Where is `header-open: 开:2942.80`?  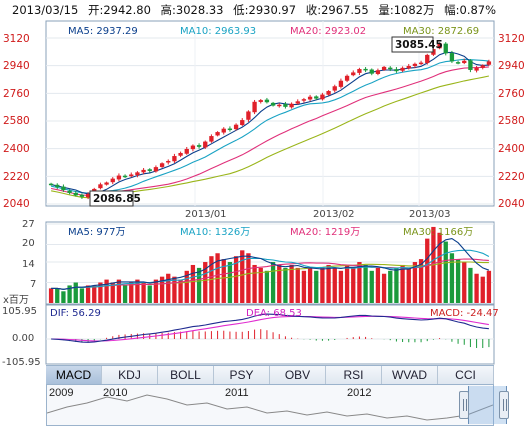
header-open: 开:2942.80 is located at coordinates (119, 10).